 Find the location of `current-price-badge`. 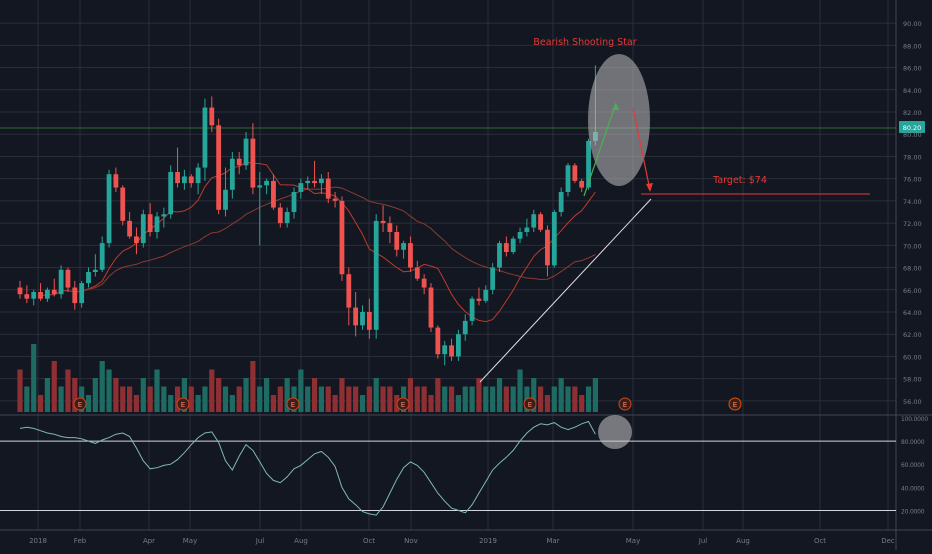

current-price-badge is located at coordinates (912, 127).